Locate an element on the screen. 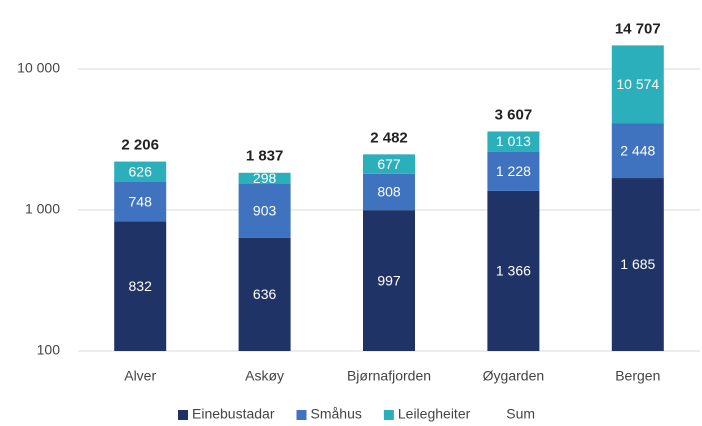 This screenshot has width=702, height=426. legend-label: Leilegheiter is located at coordinates (434, 414).